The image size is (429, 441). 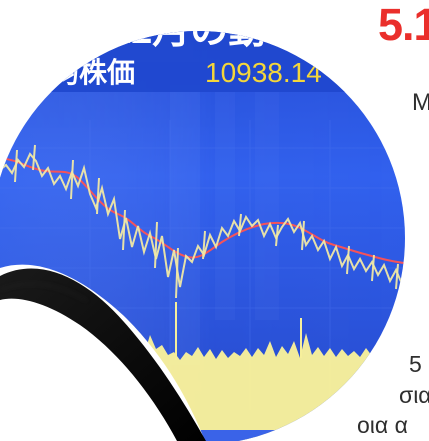 I want to click on title-fragment: 12月の動, so click(x=188, y=31).